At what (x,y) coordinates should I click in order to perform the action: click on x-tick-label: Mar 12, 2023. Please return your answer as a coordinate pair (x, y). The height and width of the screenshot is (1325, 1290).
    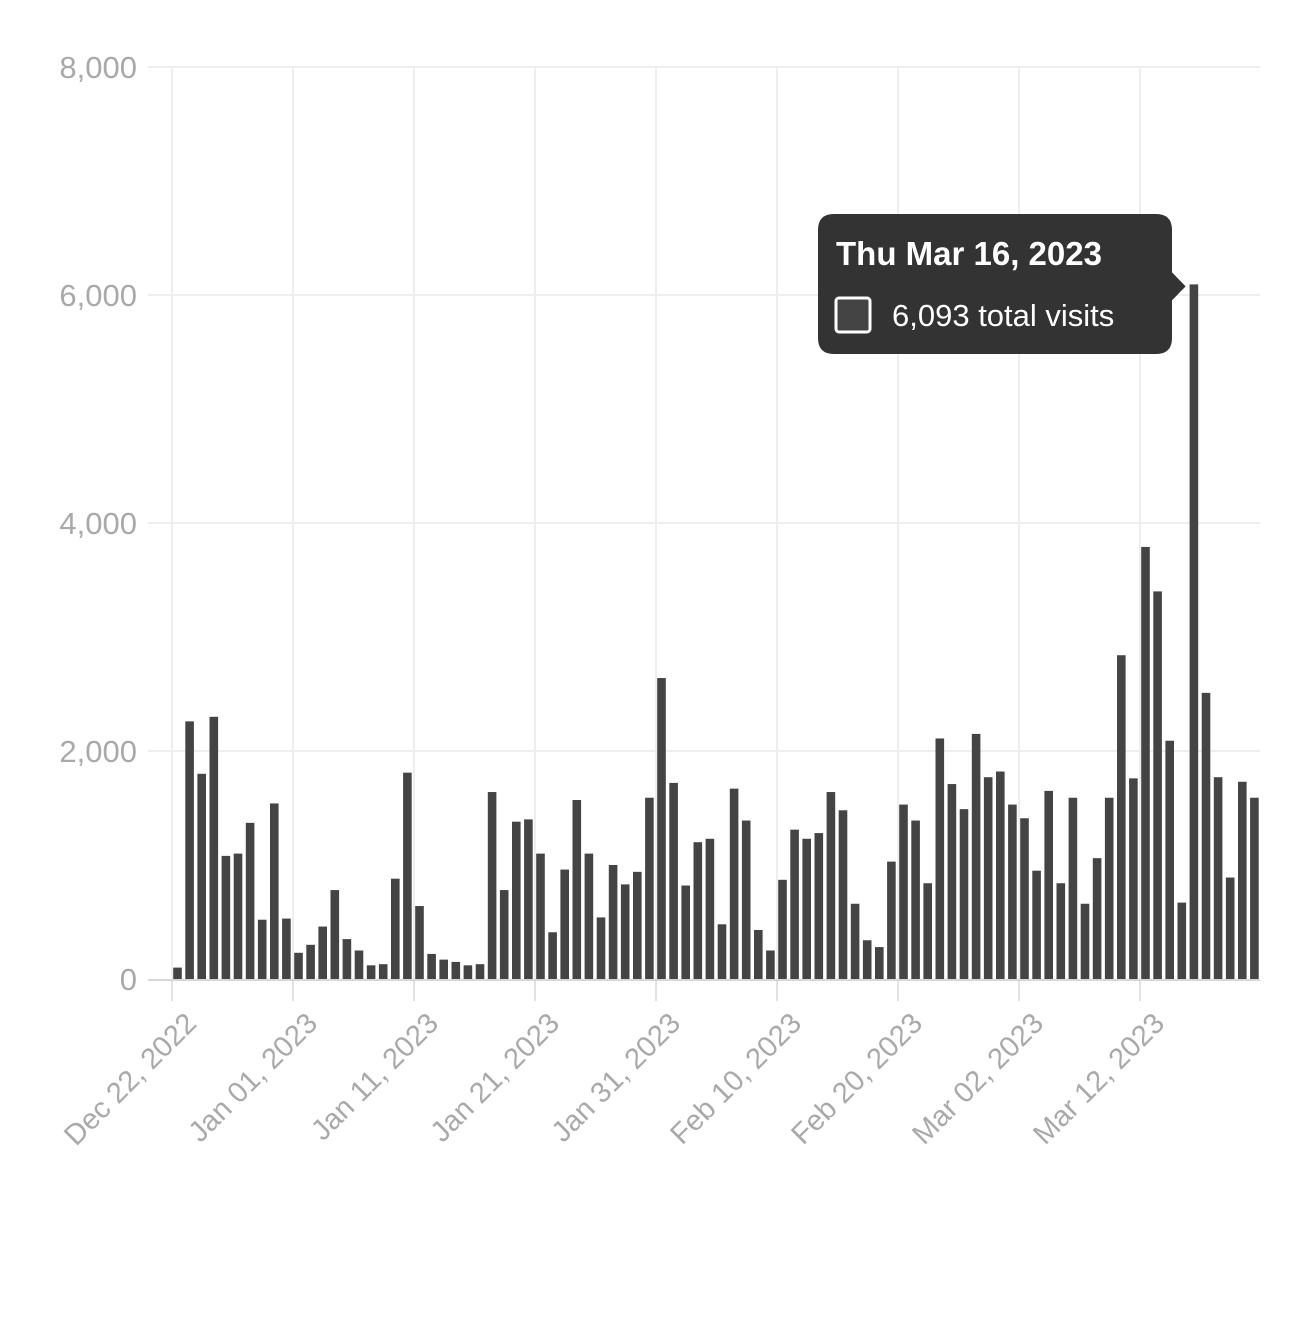
    Looking at the image, I should click on (1098, 1078).